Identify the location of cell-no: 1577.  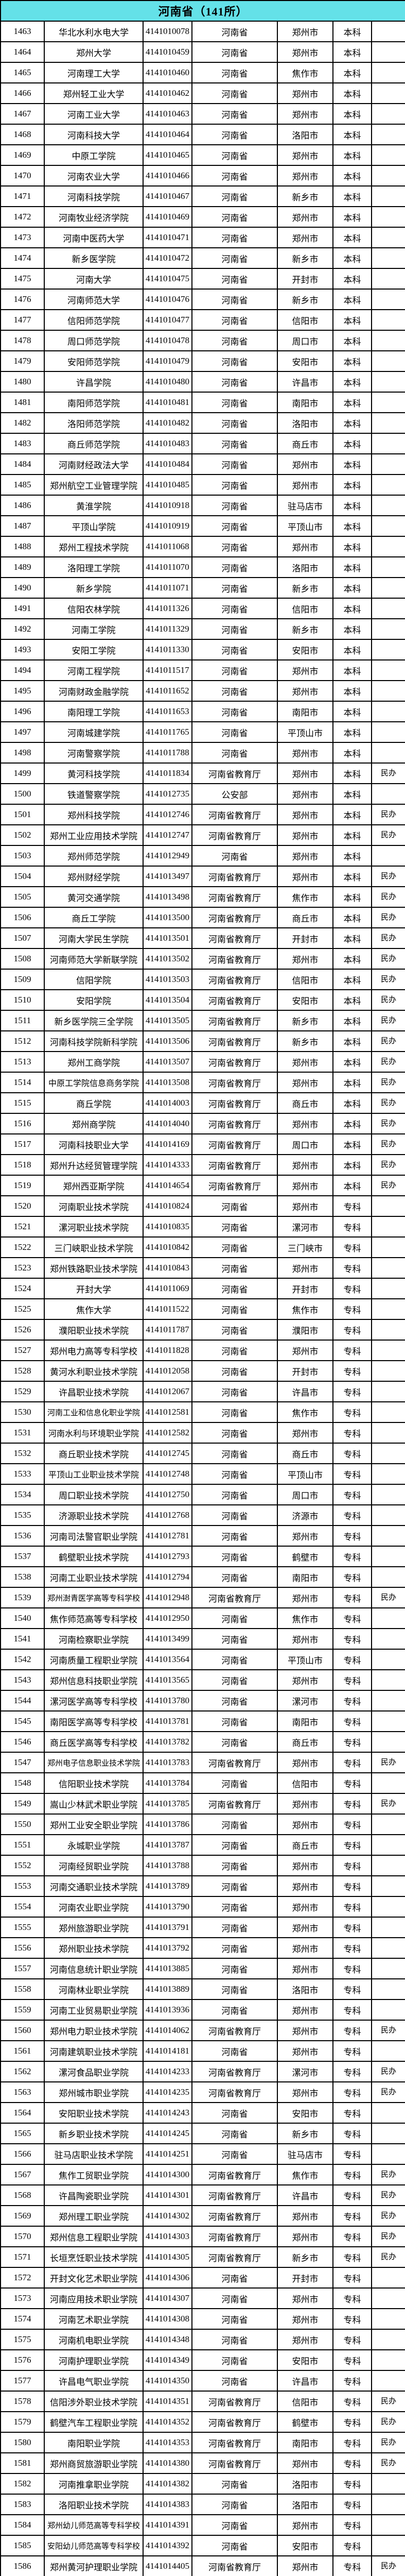
(22, 2381).